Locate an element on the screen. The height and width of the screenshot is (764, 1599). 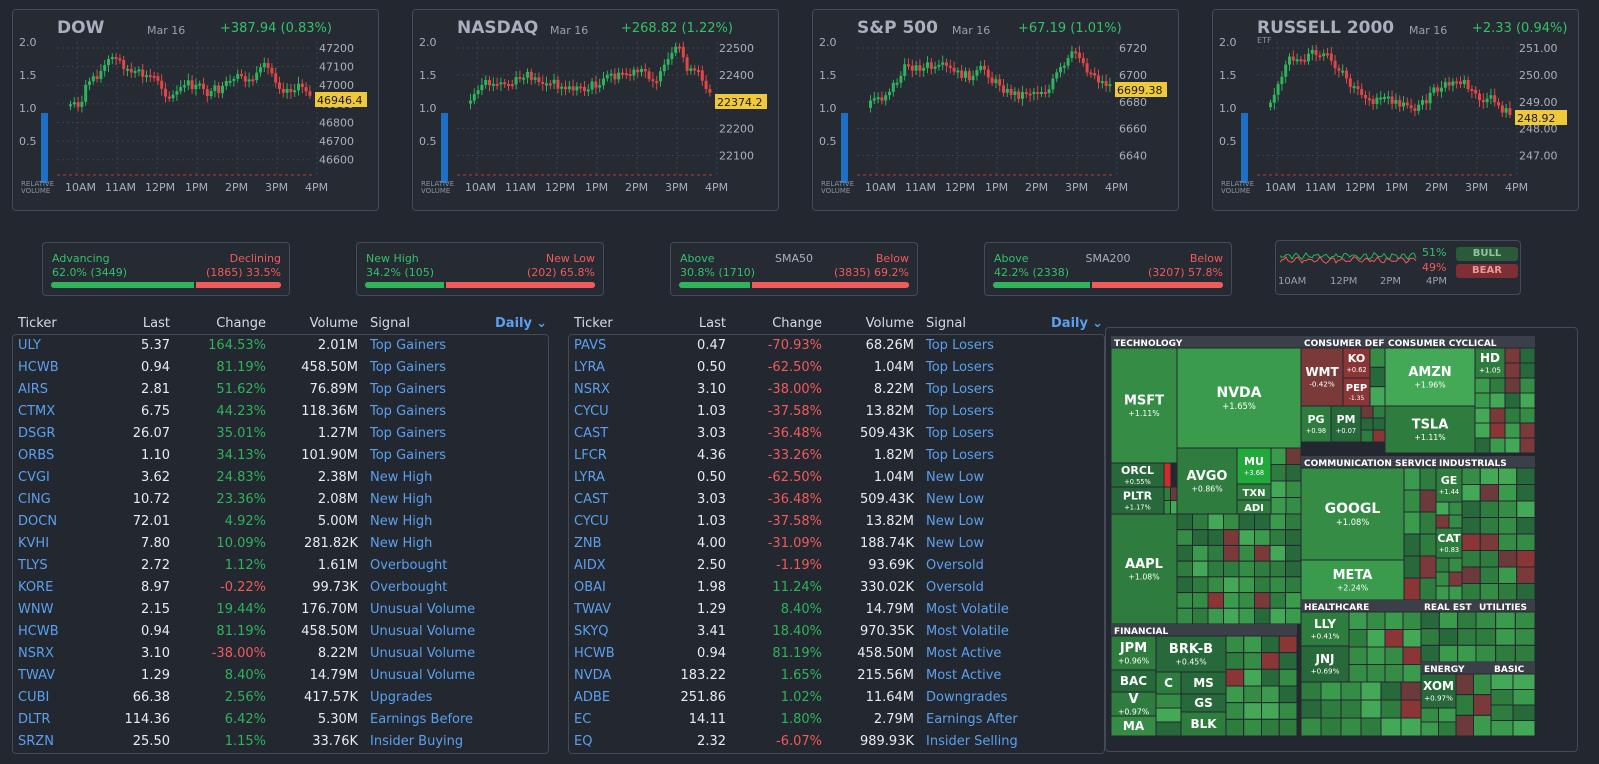
heatmap-tile: MSFT+1.11% is located at coordinates (1144, 405).